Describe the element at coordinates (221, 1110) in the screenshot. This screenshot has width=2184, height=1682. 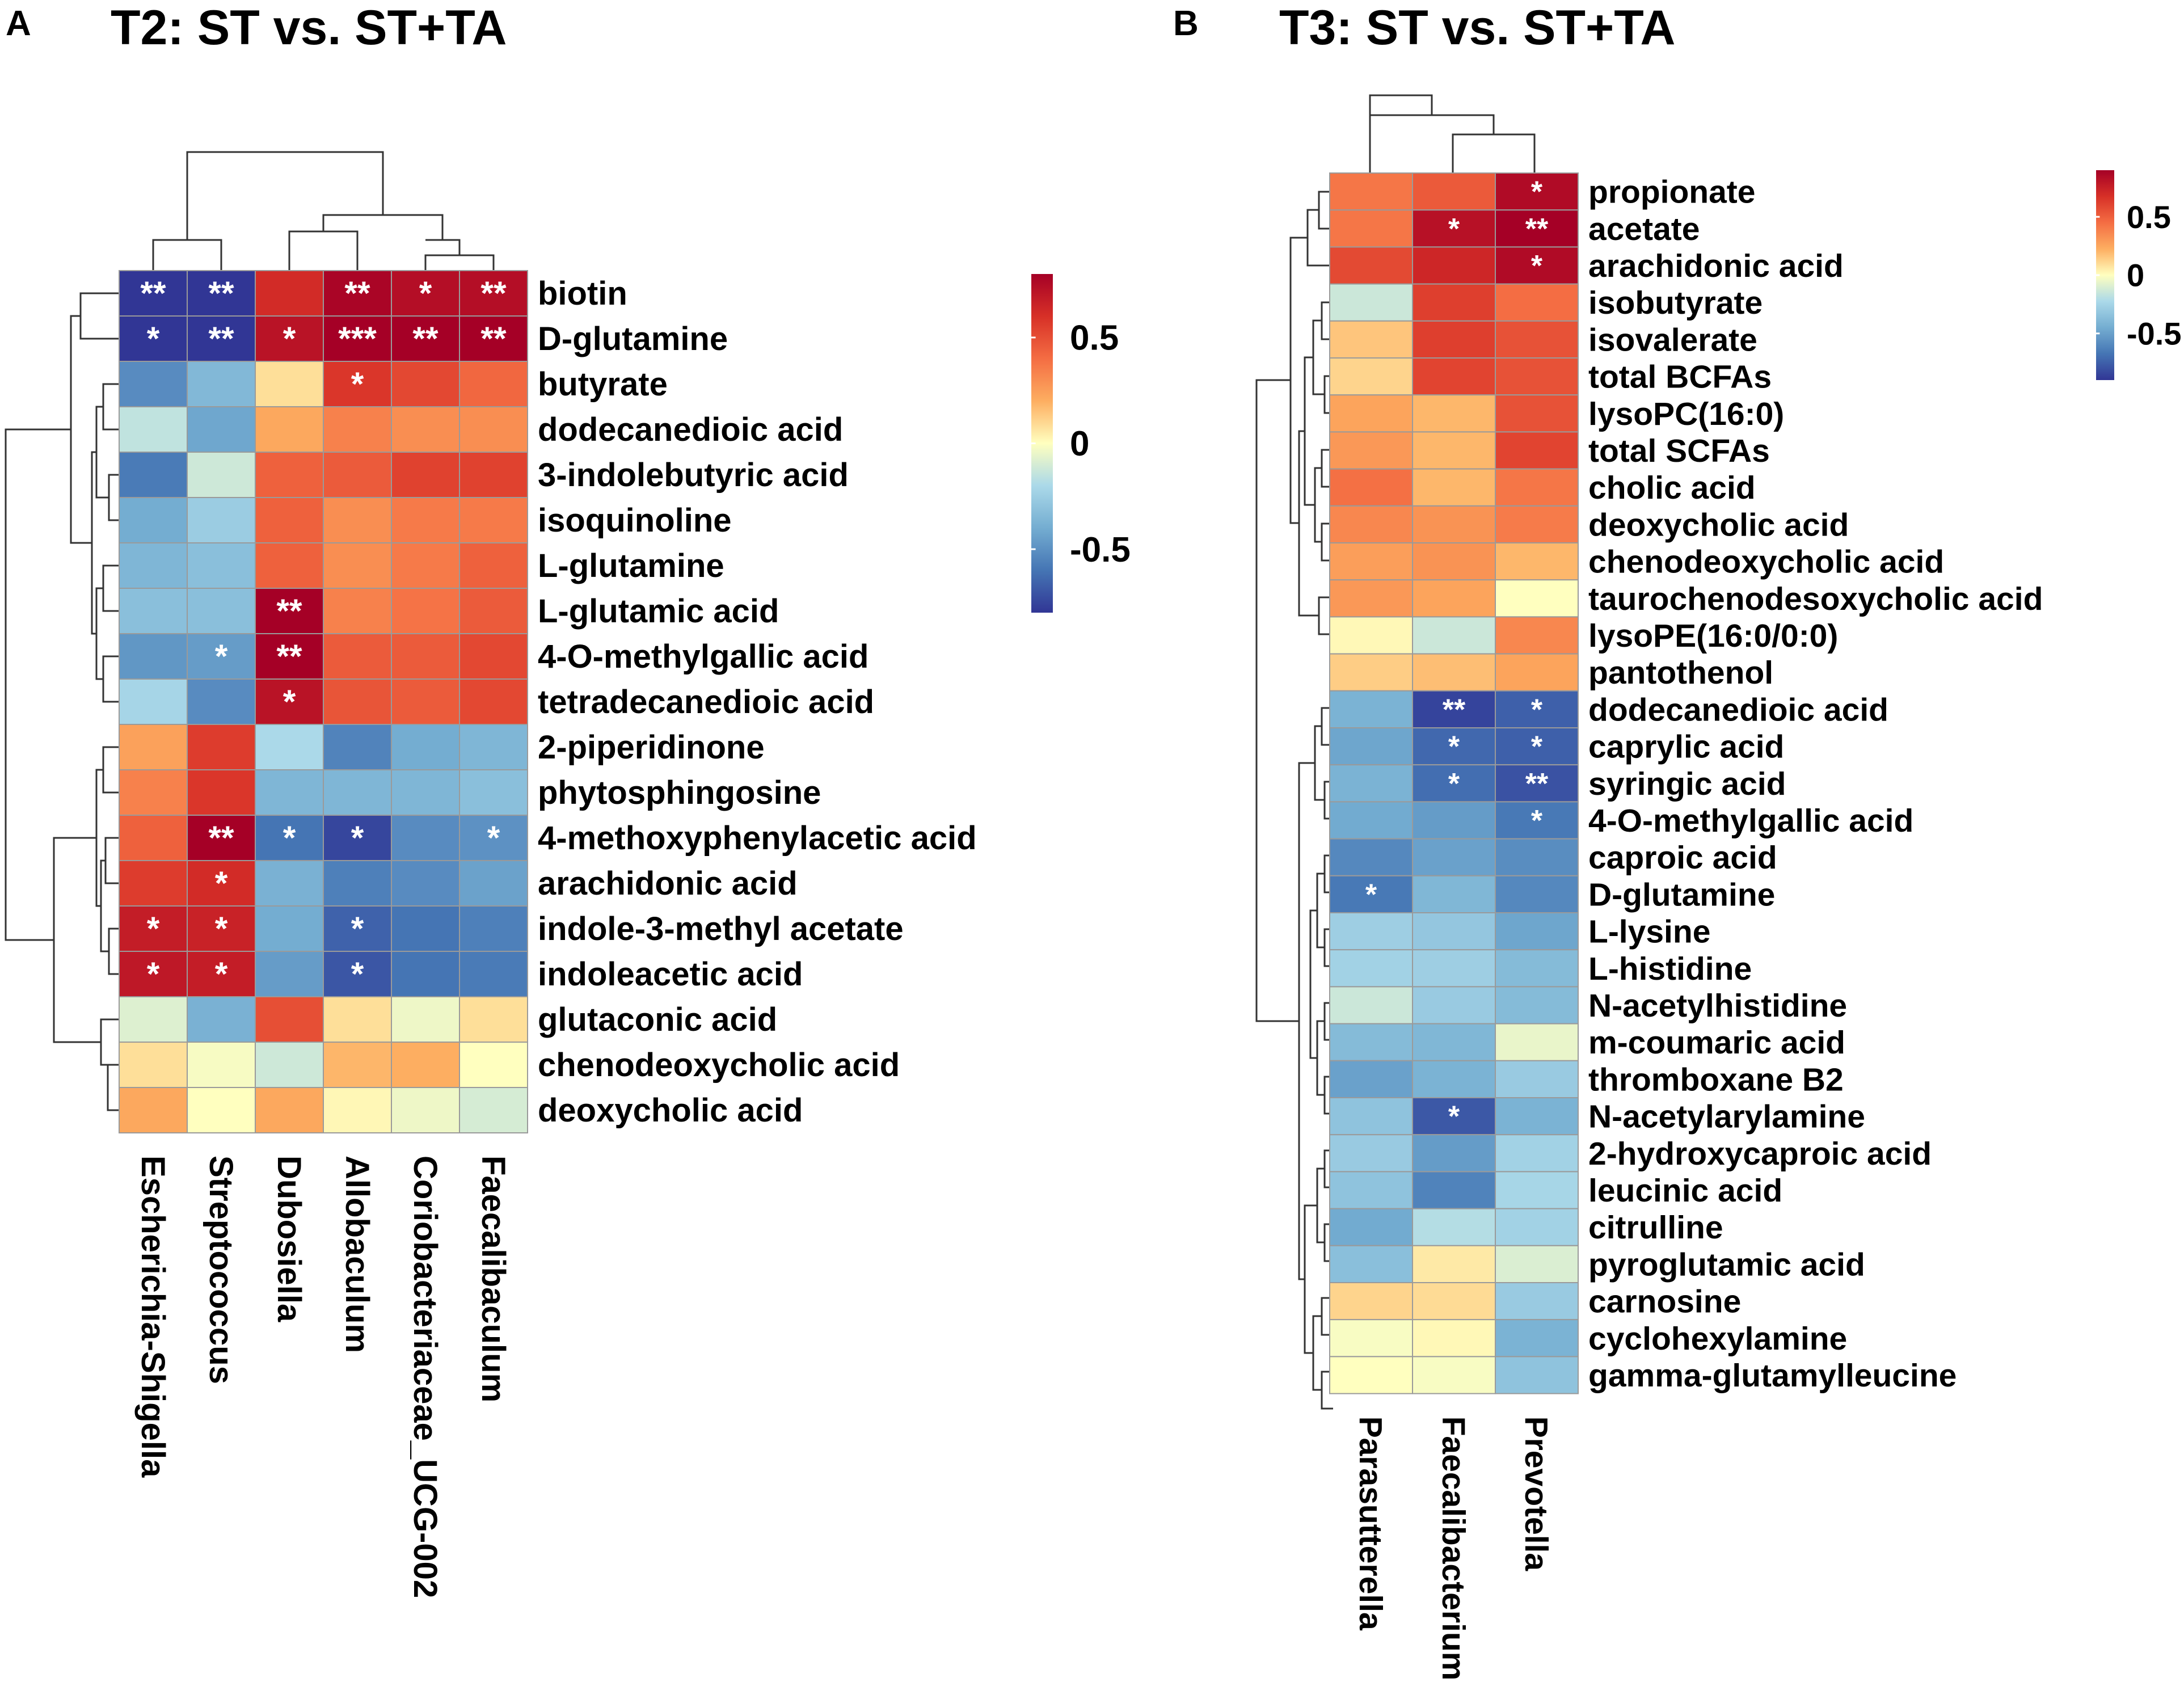
I see `heatmap-cell-deoxycholic-acid-streptococcus` at that location.